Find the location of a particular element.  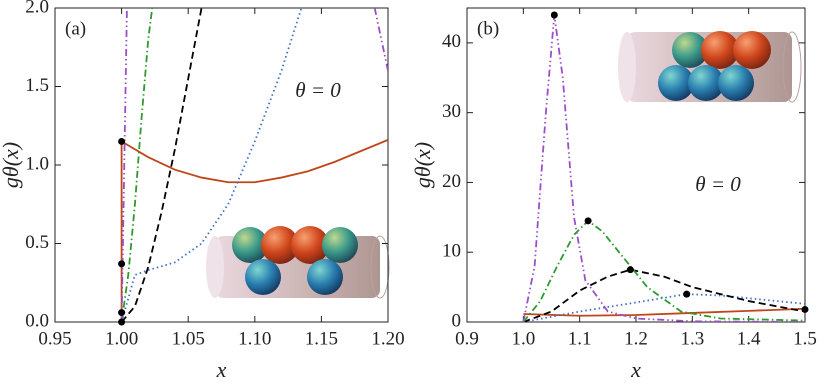

panel-label: (b) is located at coordinates (488, 28).